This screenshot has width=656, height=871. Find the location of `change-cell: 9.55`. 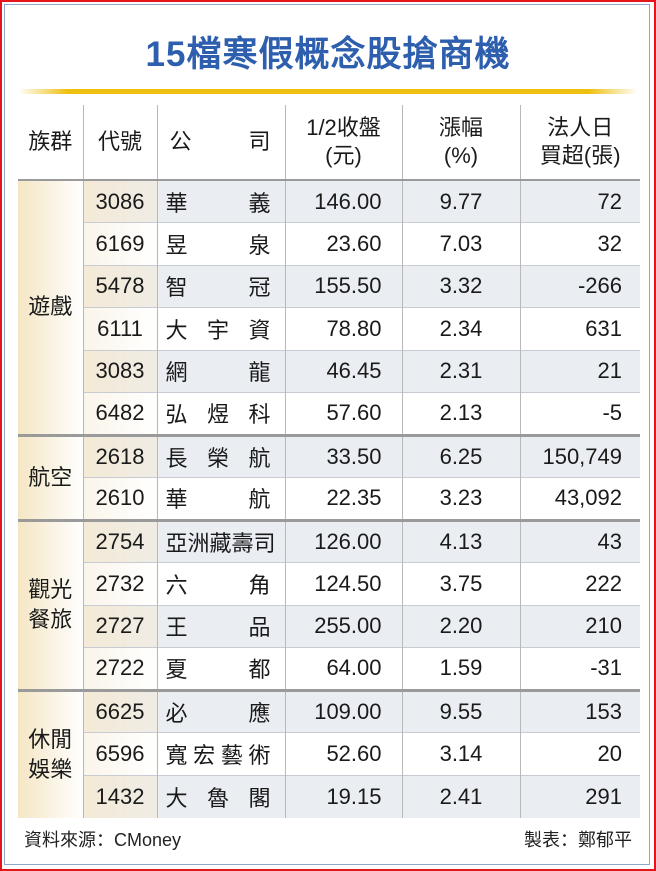

change-cell: 9.55 is located at coordinates (460, 710).